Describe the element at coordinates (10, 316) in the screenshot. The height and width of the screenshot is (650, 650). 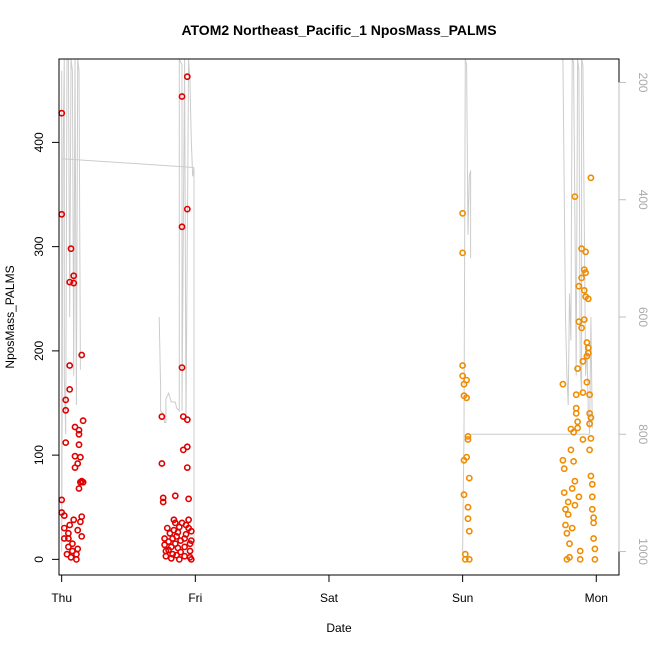
I see `y-axis-label: NposMass_PALMS` at that location.